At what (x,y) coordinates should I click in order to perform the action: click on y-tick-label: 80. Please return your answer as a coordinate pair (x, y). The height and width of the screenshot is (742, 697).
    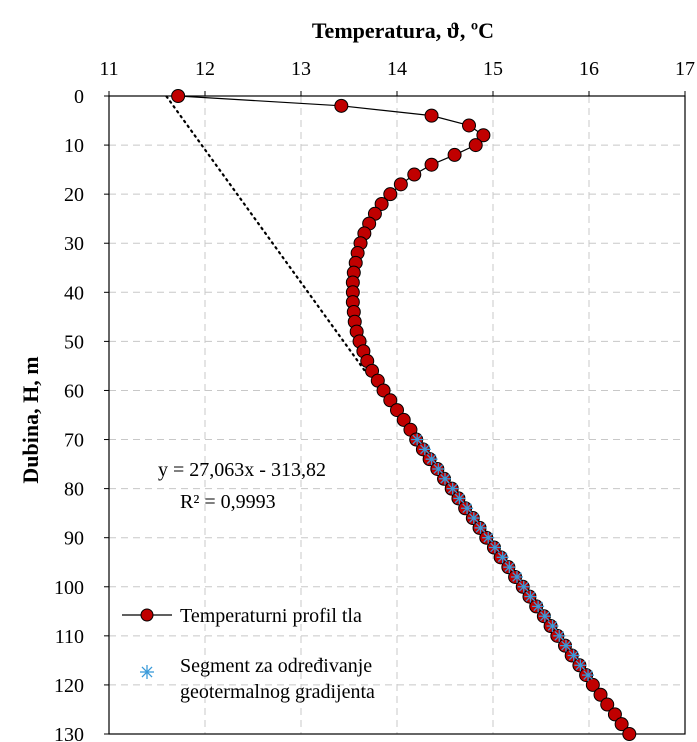
    Looking at the image, I should click on (74, 490).